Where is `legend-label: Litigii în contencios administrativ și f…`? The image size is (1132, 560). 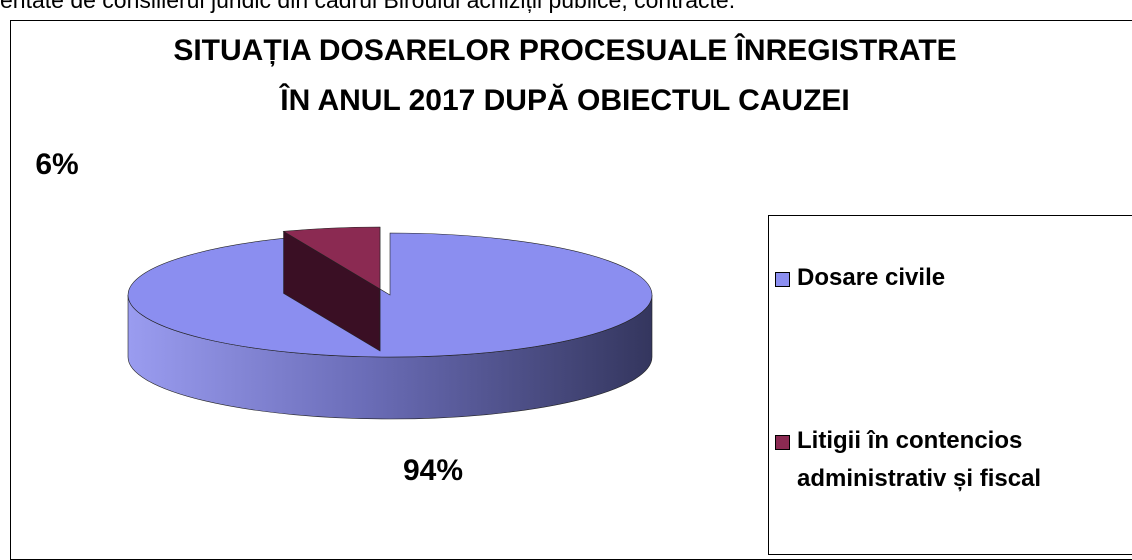 legend-label: Litigii în contencios administrativ și f… is located at coordinates (919, 459).